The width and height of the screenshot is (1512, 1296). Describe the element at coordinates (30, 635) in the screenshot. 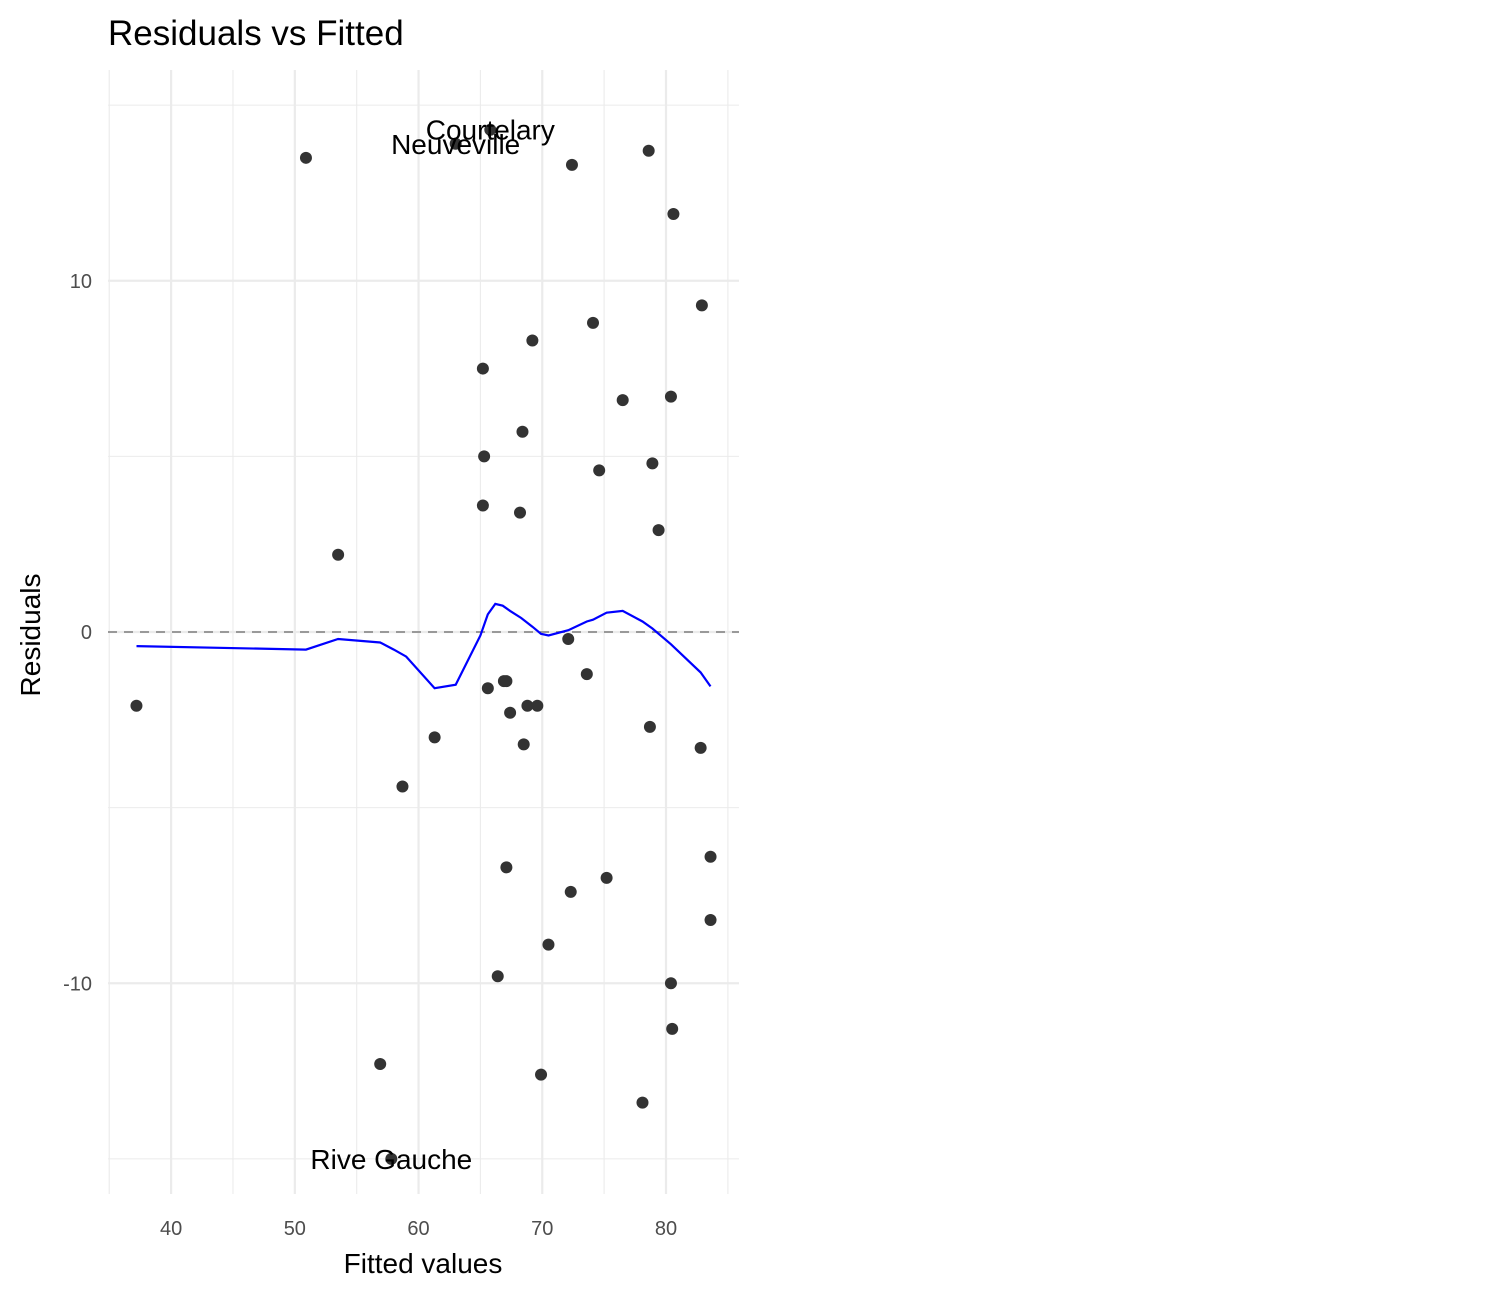

I see `y-axis-title: Residuals` at that location.